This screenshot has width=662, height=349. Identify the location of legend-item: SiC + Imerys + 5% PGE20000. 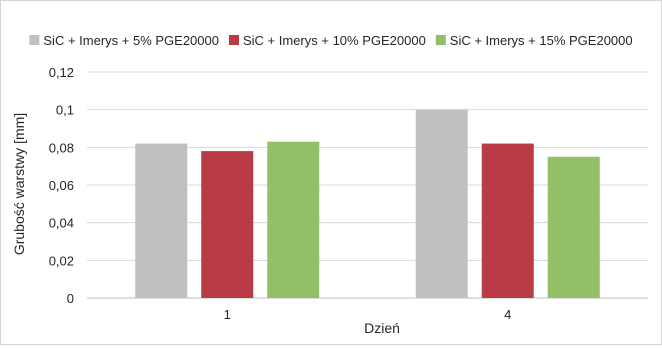
(124, 40).